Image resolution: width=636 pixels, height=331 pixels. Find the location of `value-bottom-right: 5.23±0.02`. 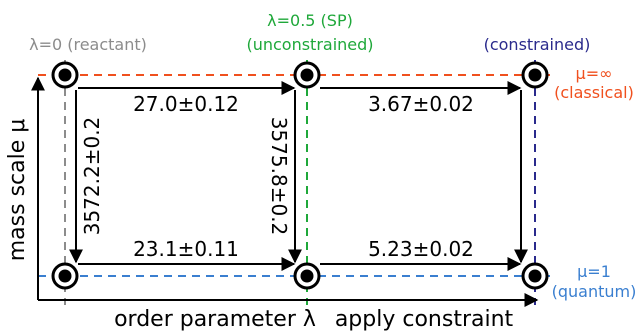

value-bottom-right: 5.23±0.02 is located at coordinates (421, 249).